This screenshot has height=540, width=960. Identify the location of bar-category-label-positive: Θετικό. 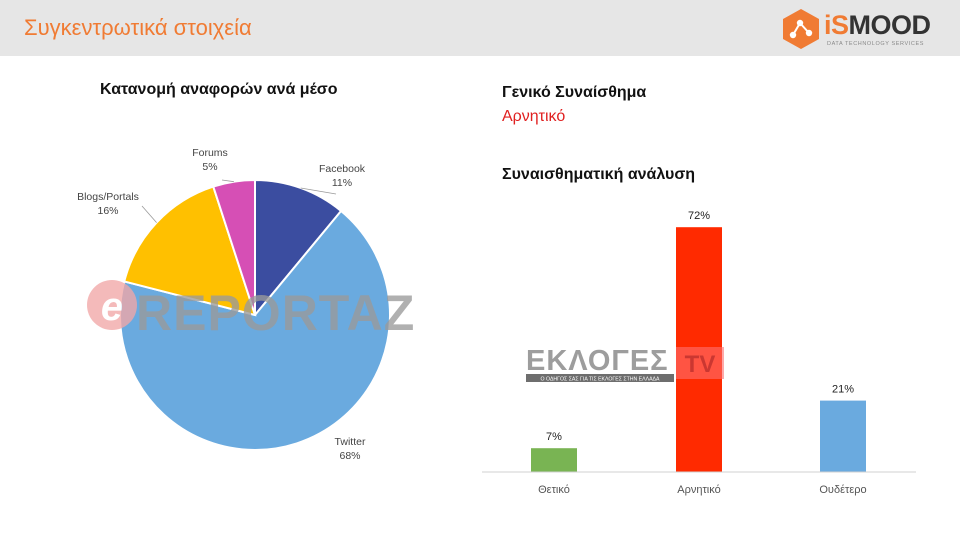
(554, 490).